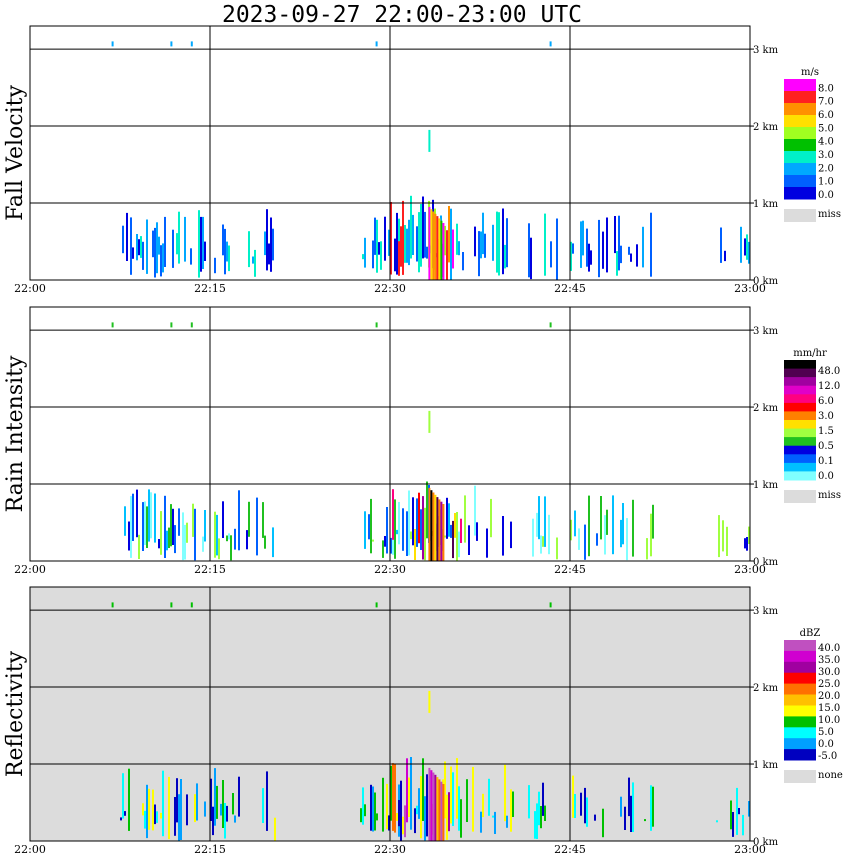 The height and width of the screenshot is (868, 850). I want to click on colorbar-label: 35.0, so click(829, 660).